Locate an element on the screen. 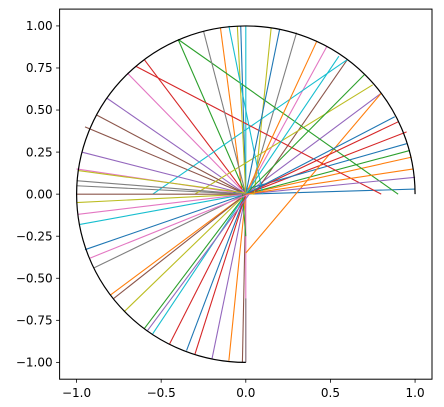  y-tick-label: 0.00 is located at coordinates (39, 194).